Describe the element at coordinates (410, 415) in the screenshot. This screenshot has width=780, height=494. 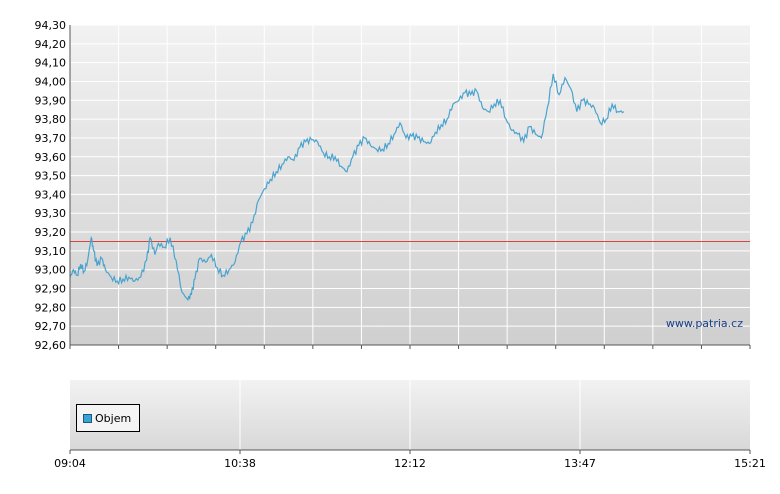
I see `volume-grid` at that location.